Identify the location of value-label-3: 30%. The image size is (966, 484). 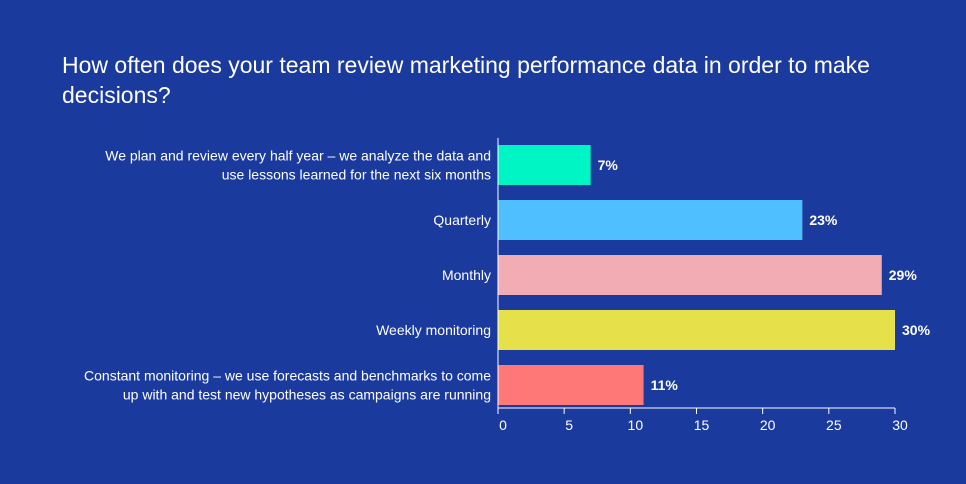
(916, 330).